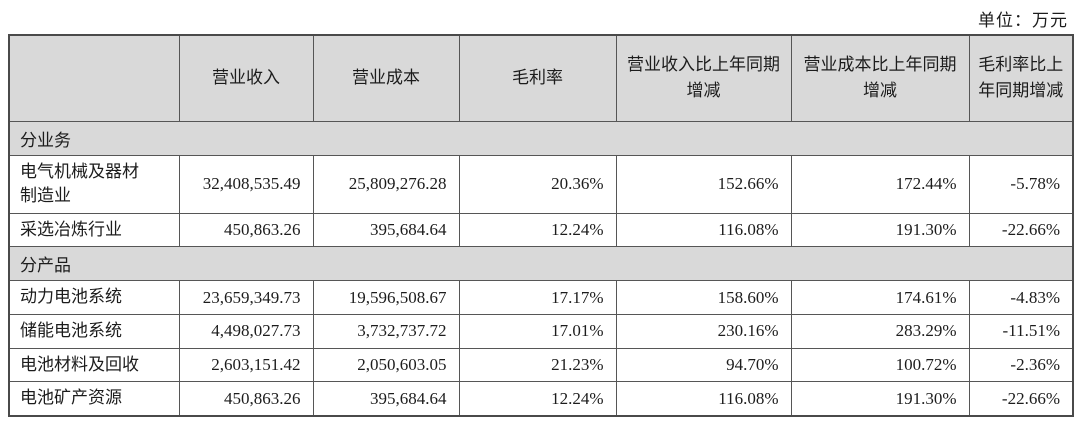 This screenshot has width=1080, height=422. What do you see at coordinates (386, 184) in the screenshot?
I see `cell-cost: 25,809,276.28` at bounding box center [386, 184].